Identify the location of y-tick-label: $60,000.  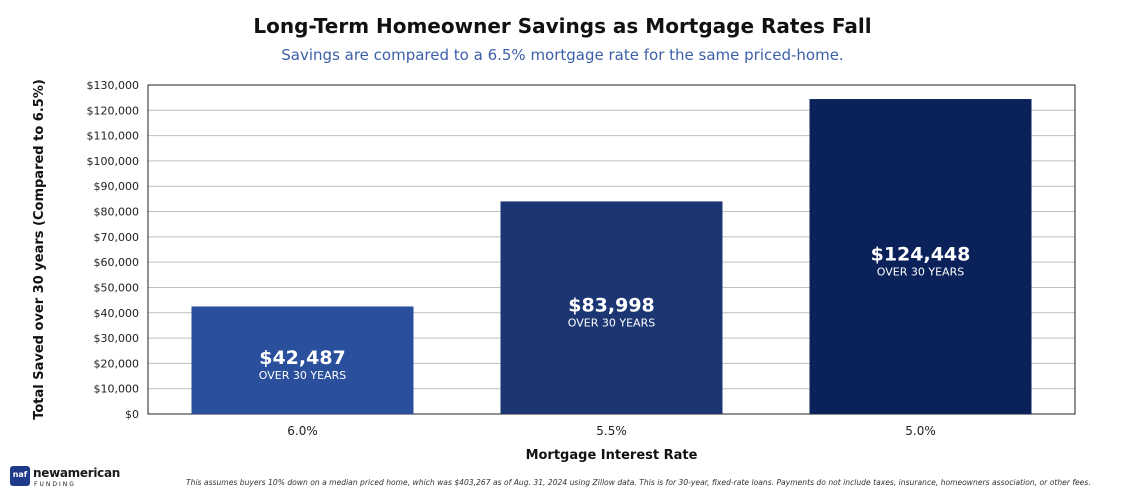
(117, 262).